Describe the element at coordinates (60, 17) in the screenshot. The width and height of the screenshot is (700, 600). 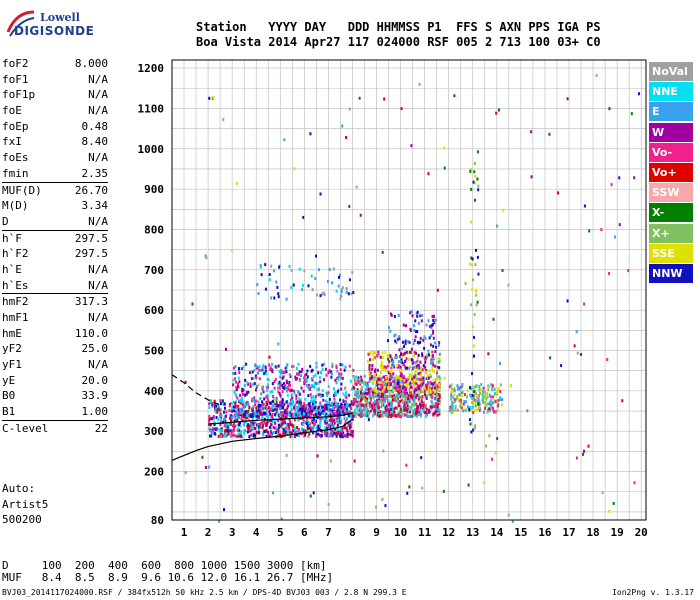
I see `logo-line1: Lowell` at that location.